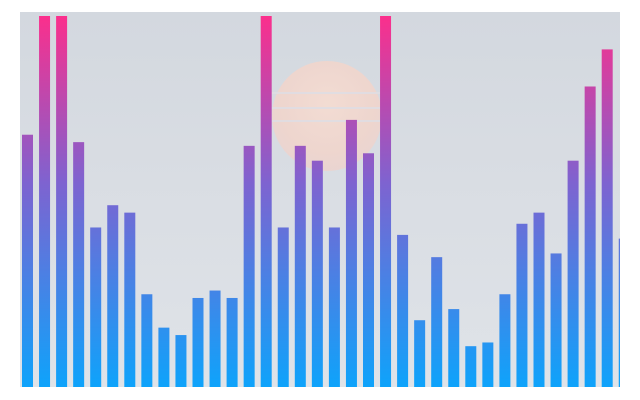 The width and height of the screenshot is (640, 400). What do you see at coordinates (327, 116) in the screenshot?
I see `sun-image` at bounding box center [327, 116].